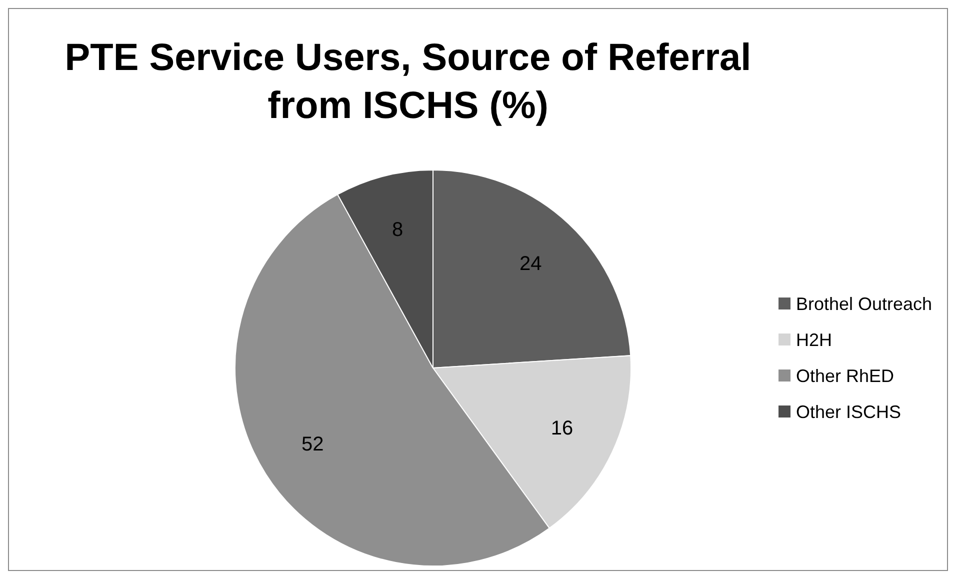 Image resolution: width=956 pixels, height=579 pixels. I want to click on data-label: 24, so click(530, 264).